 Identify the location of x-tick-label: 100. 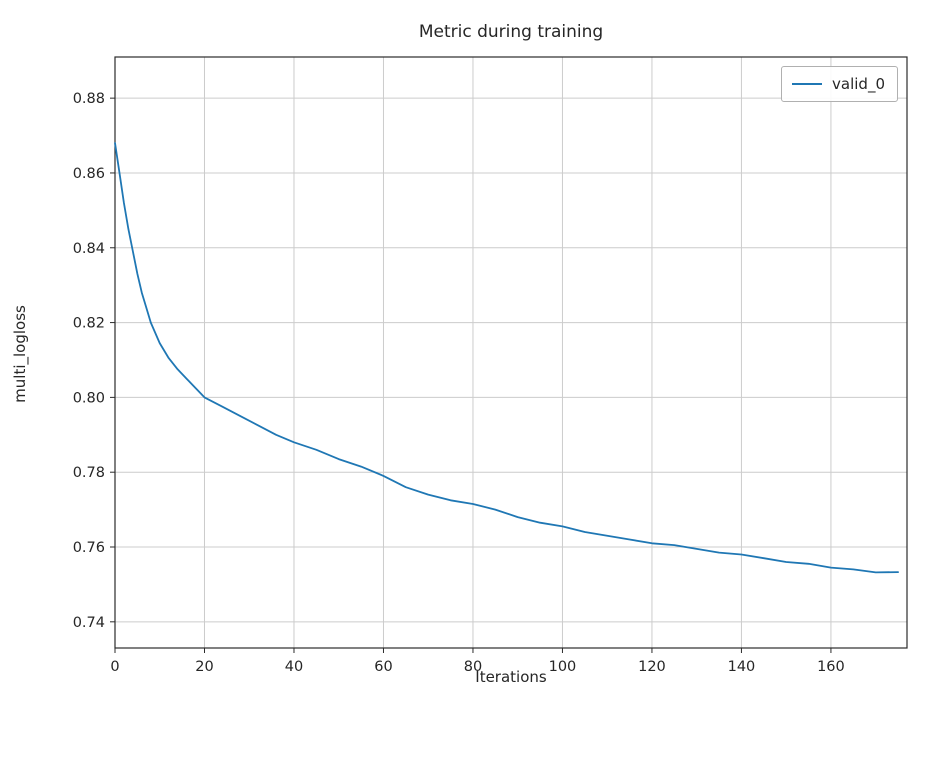
(563, 667).